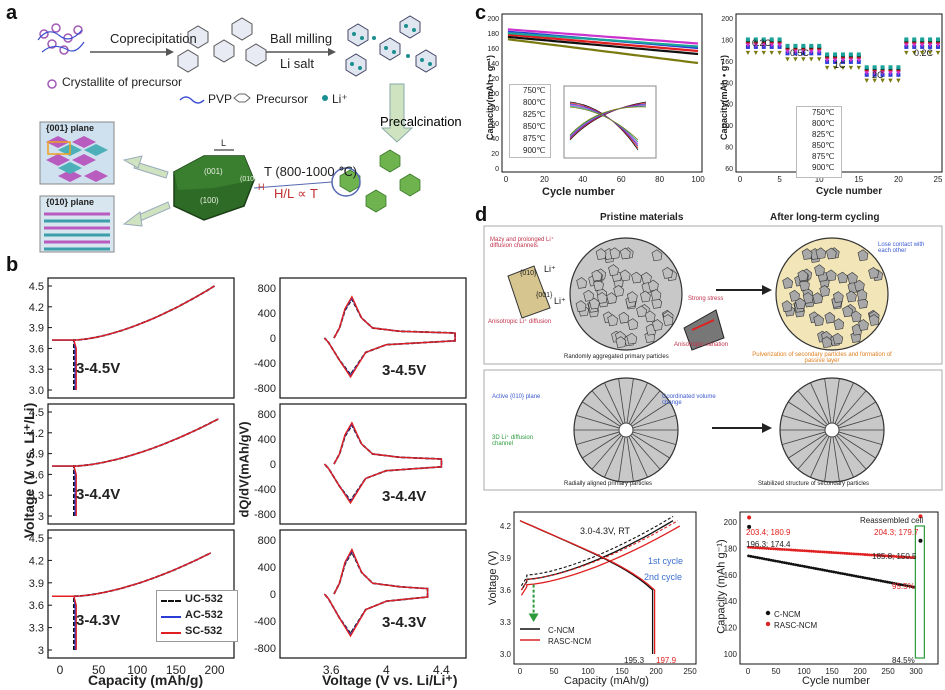  Describe the element at coordinates (70, 128) in the screenshot. I see `plane-001-label: {001} plane` at that location.